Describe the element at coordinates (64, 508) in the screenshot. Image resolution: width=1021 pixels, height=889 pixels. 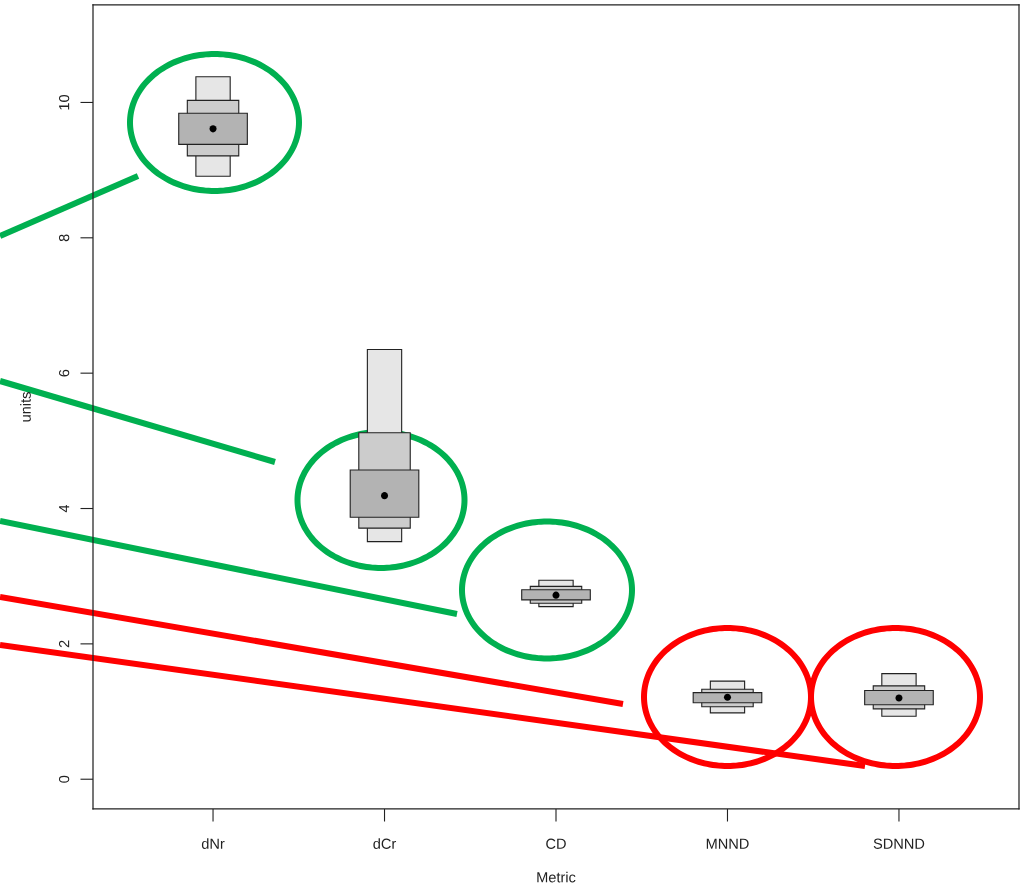
I see `y-tick-label: 4` at that location.